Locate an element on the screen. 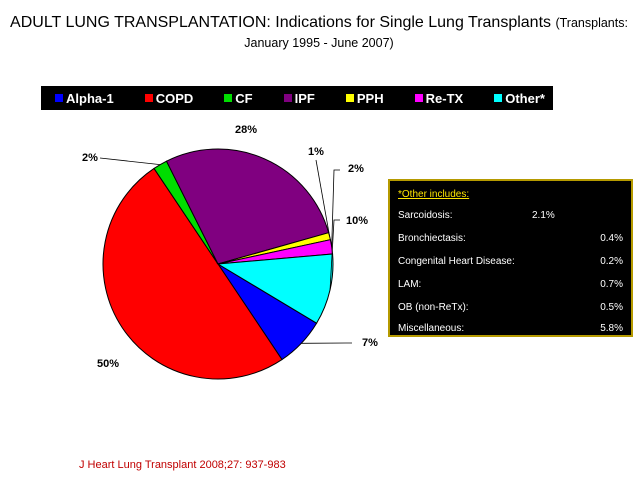 This screenshot has height=479, width=638. other-row-miscellaneous: Miscellaneous: 5.8% is located at coordinates (510, 330).